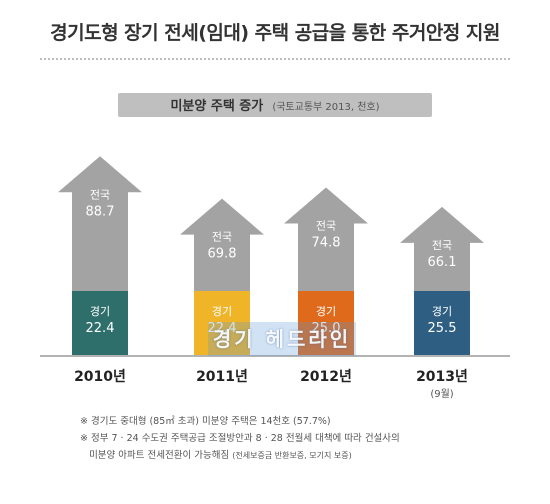 Image resolution: width=550 pixels, height=504 pixels. What do you see at coordinates (442, 311) in the screenshot?
I see `label-gyeonggi-name-4: 경기` at bounding box center [442, 311].